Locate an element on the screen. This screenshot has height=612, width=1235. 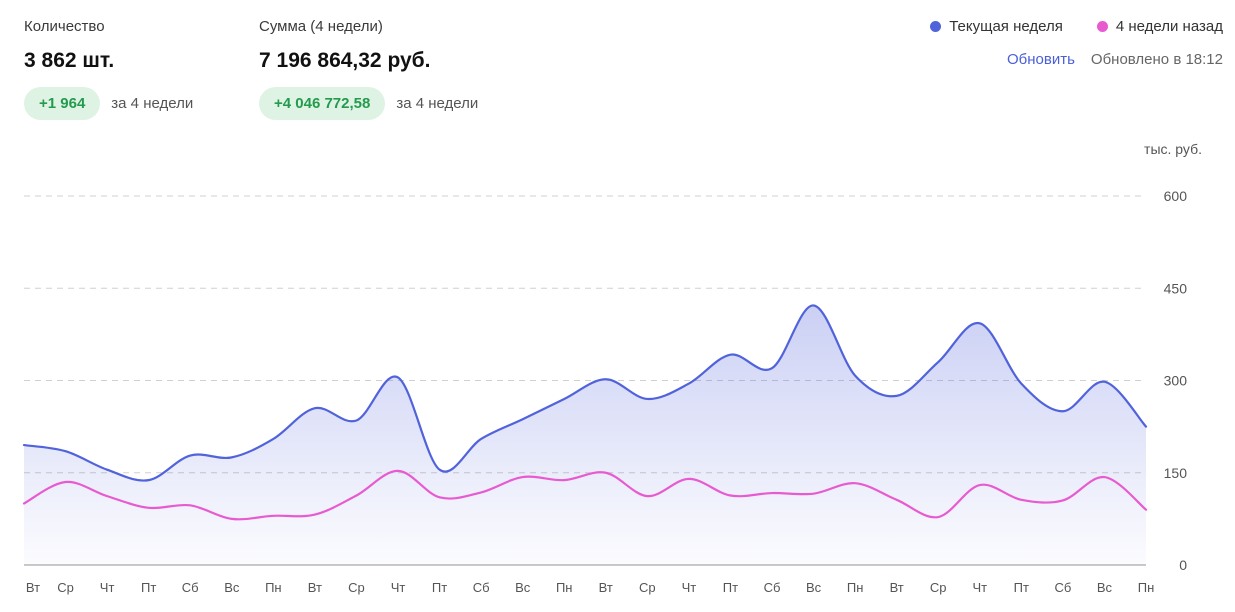
quantity-delta-badge: +1 964 is located at coordinates (62, 103).